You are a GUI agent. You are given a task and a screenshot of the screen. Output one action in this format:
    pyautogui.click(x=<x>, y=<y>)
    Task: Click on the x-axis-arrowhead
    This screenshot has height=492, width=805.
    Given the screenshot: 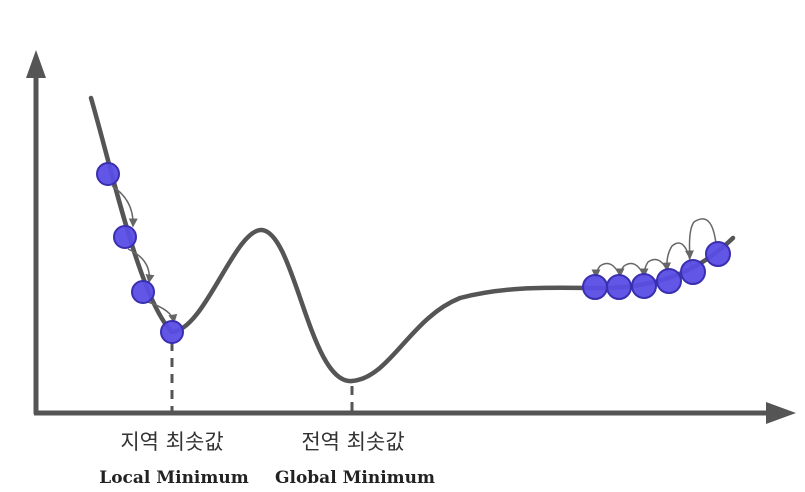 What is the action you would take?
    pyautogui.click(x=781, y=413)
    